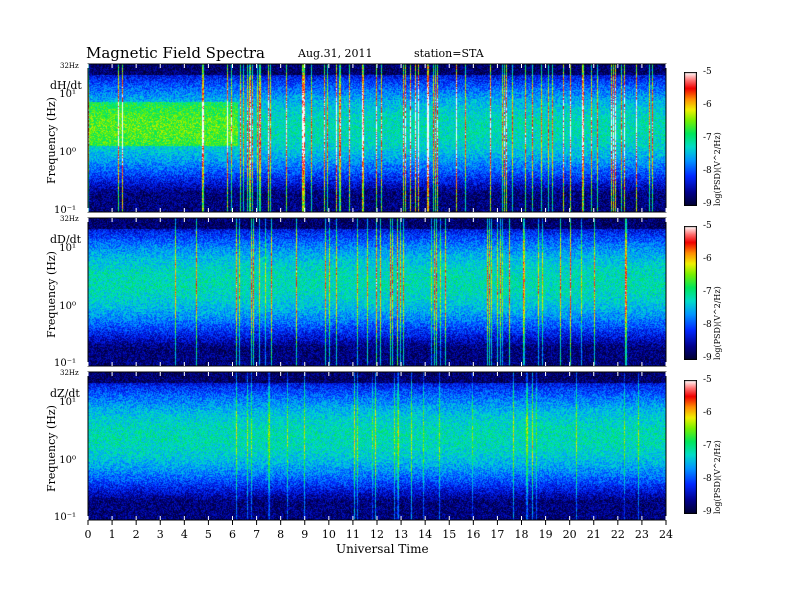 This screenshot has width=792, height=612. I want to click on x-tick-label: 16, so click(473, 534).